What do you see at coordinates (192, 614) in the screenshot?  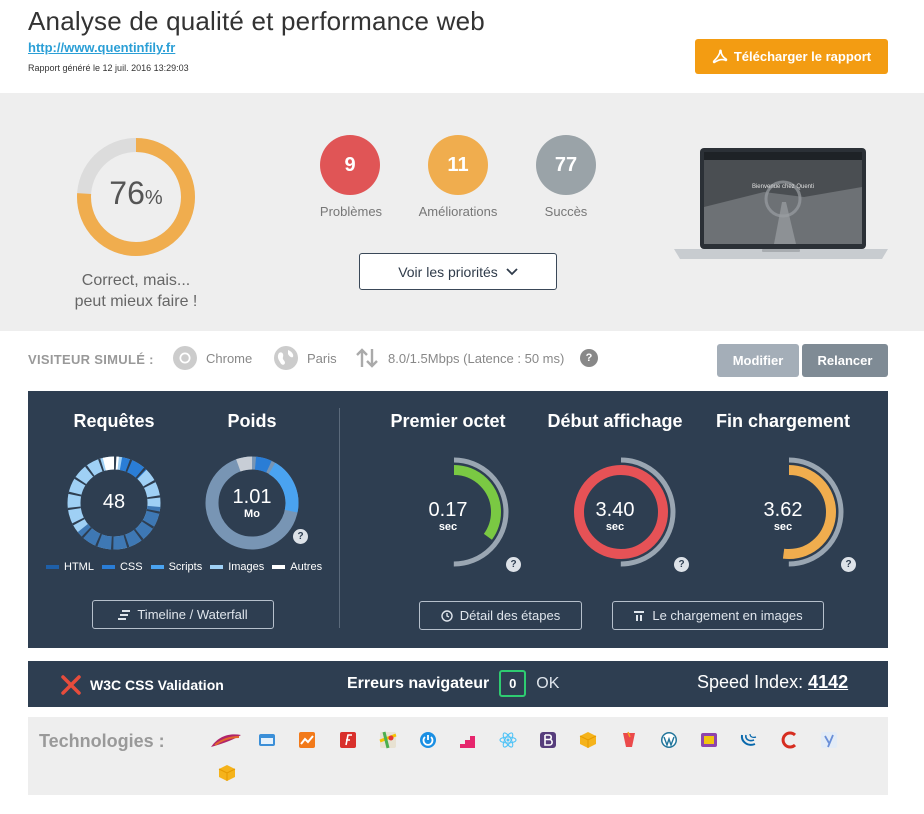 I see `timeline-waterfall-label: Timeline / Waterfall` at bounding box center [192, 614].